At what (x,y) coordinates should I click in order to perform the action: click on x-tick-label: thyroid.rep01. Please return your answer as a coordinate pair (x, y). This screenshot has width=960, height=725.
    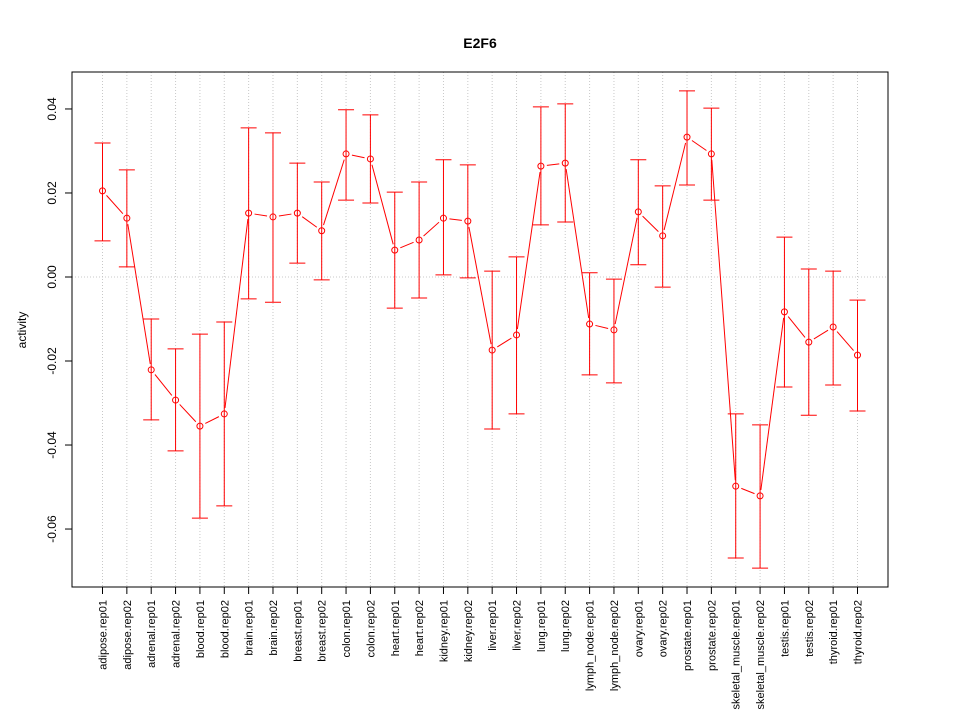
    Looking at the image, I should click on (834, 632).